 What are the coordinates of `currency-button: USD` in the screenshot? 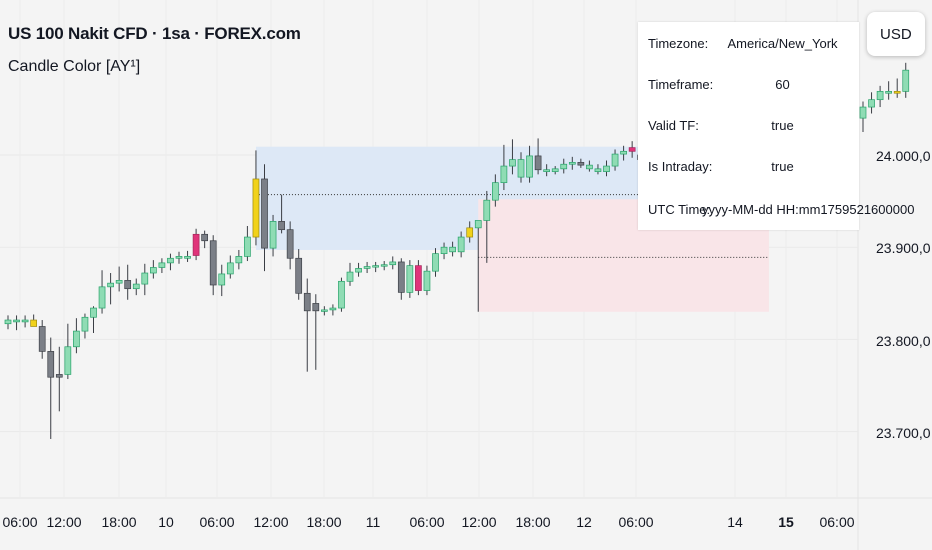 It's located at (896, 34).